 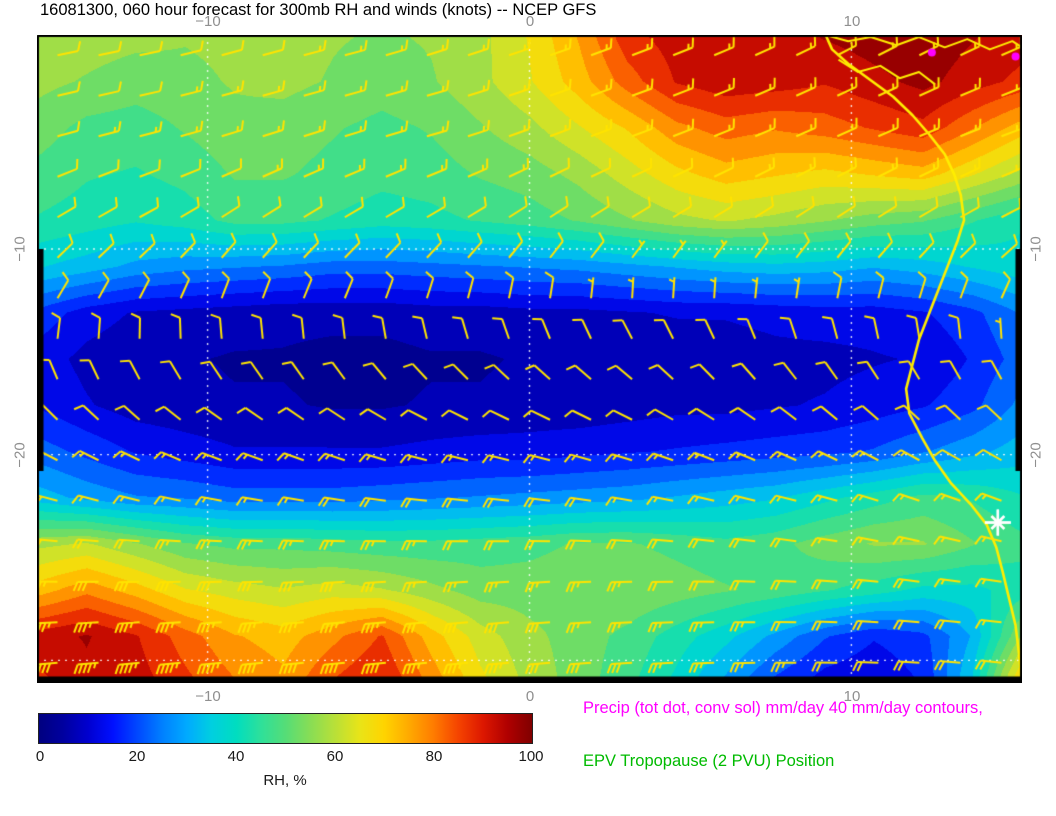 I want to click on colorbar-tick-100: 100, so click(x=531, y=756).